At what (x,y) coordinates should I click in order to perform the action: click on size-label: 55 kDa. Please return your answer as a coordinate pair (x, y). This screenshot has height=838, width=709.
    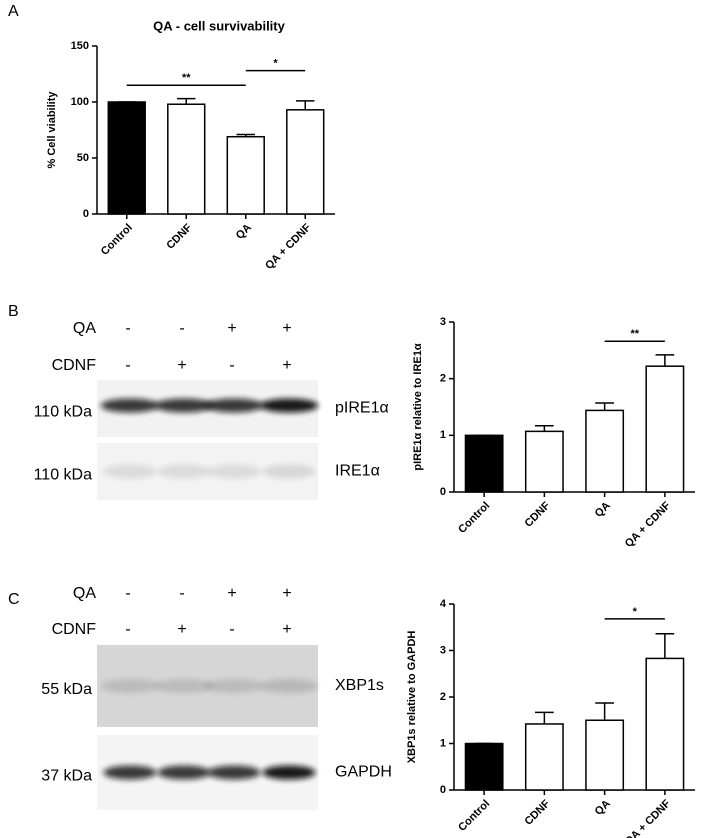
    Looking at the image, I should click on (66, 689).